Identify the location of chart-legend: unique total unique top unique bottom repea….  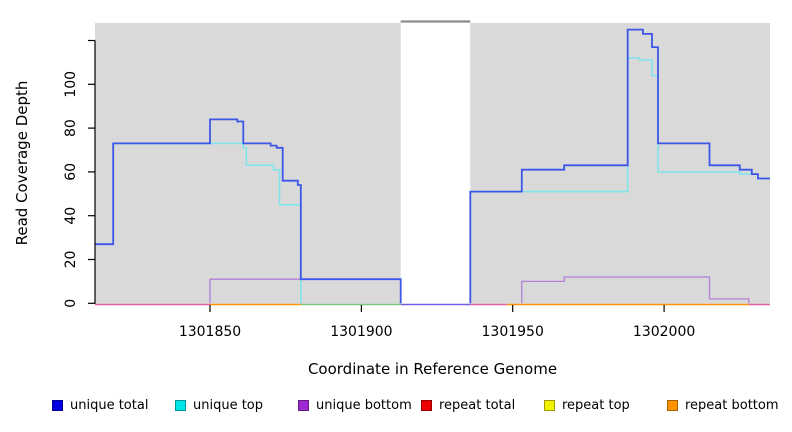
(421, 405).